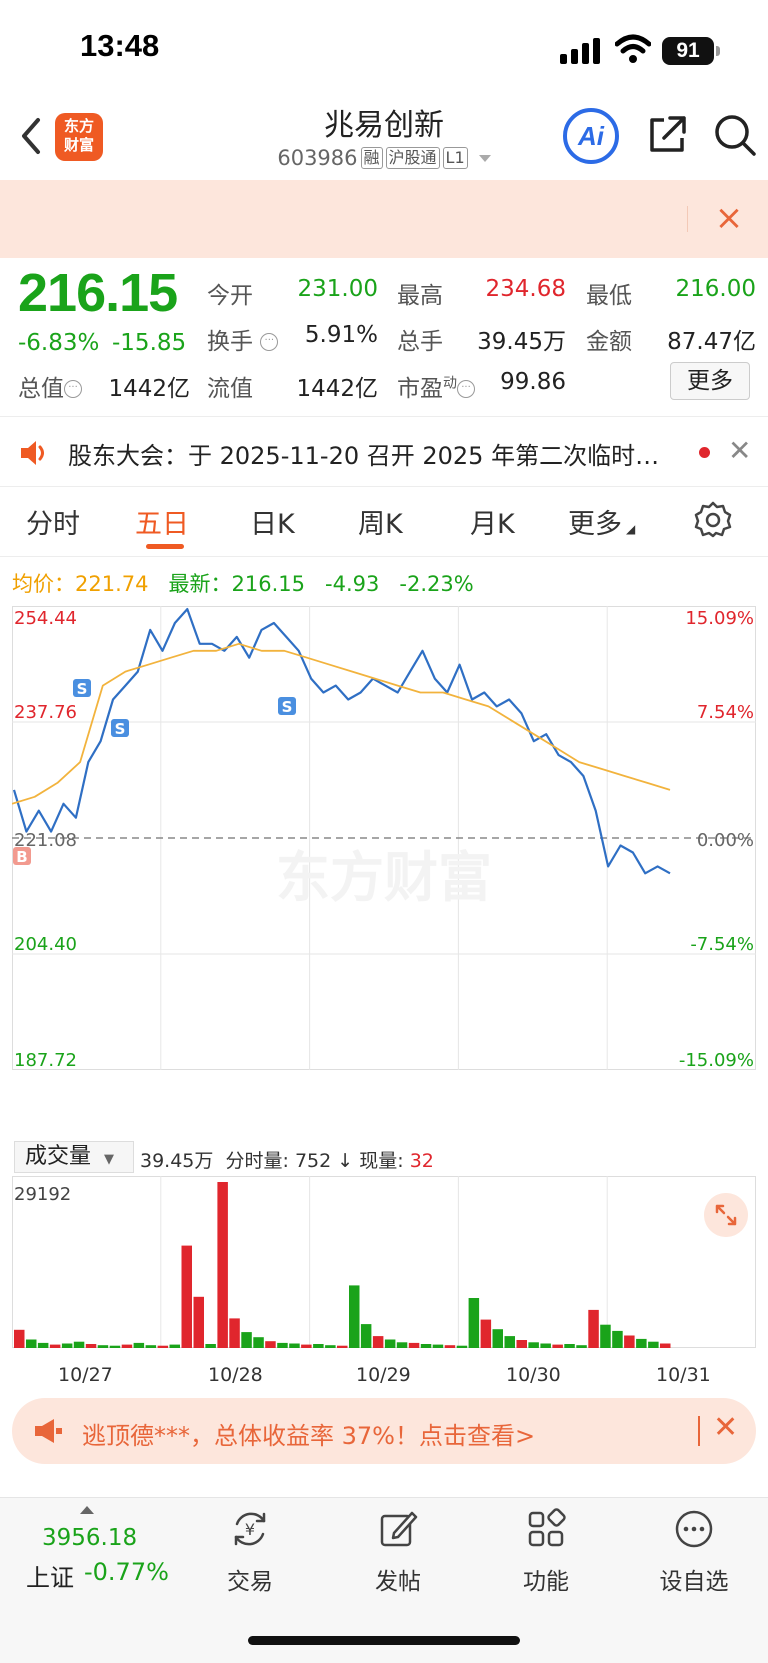 The image size is (768, 1663). What do you see at coordinates (719, 618) in the screenshot?
I see `y-tick-right: 15.09%` at bounding box center [719, 618].